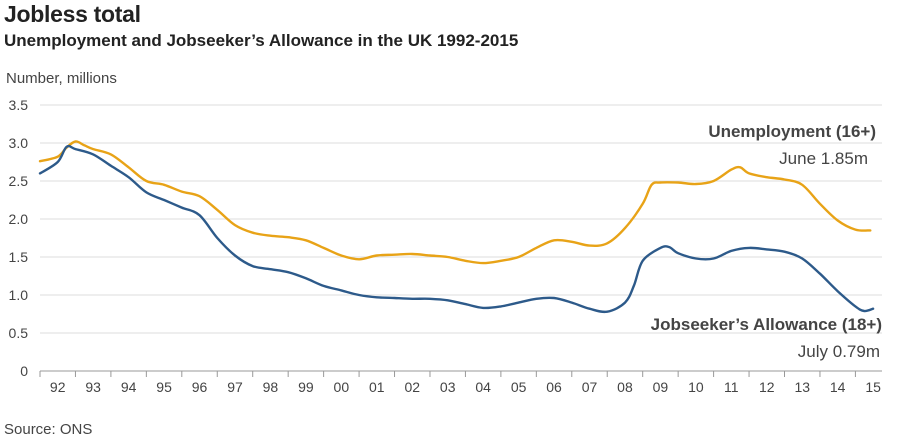  I want to click on x-tick-label: 15, so click(873, 387).